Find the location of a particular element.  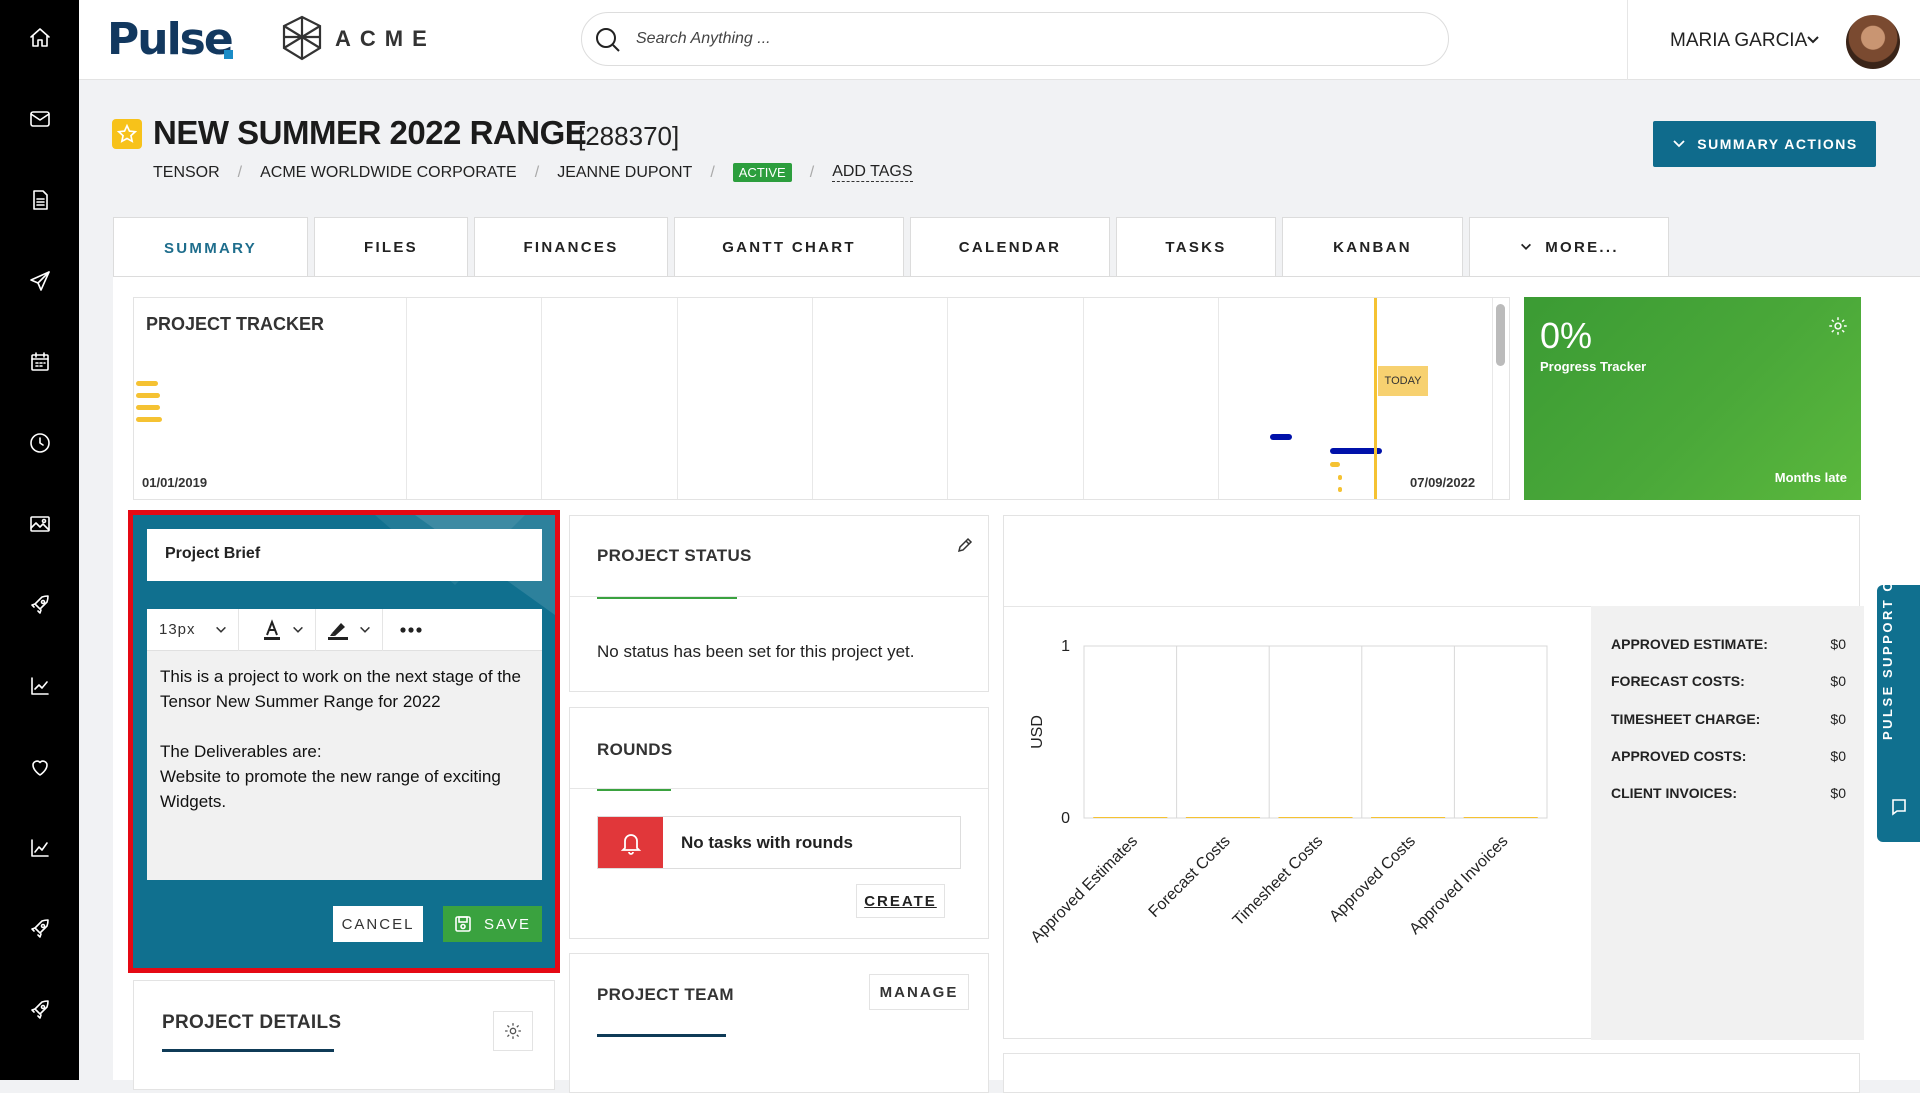

user-avatar is located at coordinates (1873, 42).